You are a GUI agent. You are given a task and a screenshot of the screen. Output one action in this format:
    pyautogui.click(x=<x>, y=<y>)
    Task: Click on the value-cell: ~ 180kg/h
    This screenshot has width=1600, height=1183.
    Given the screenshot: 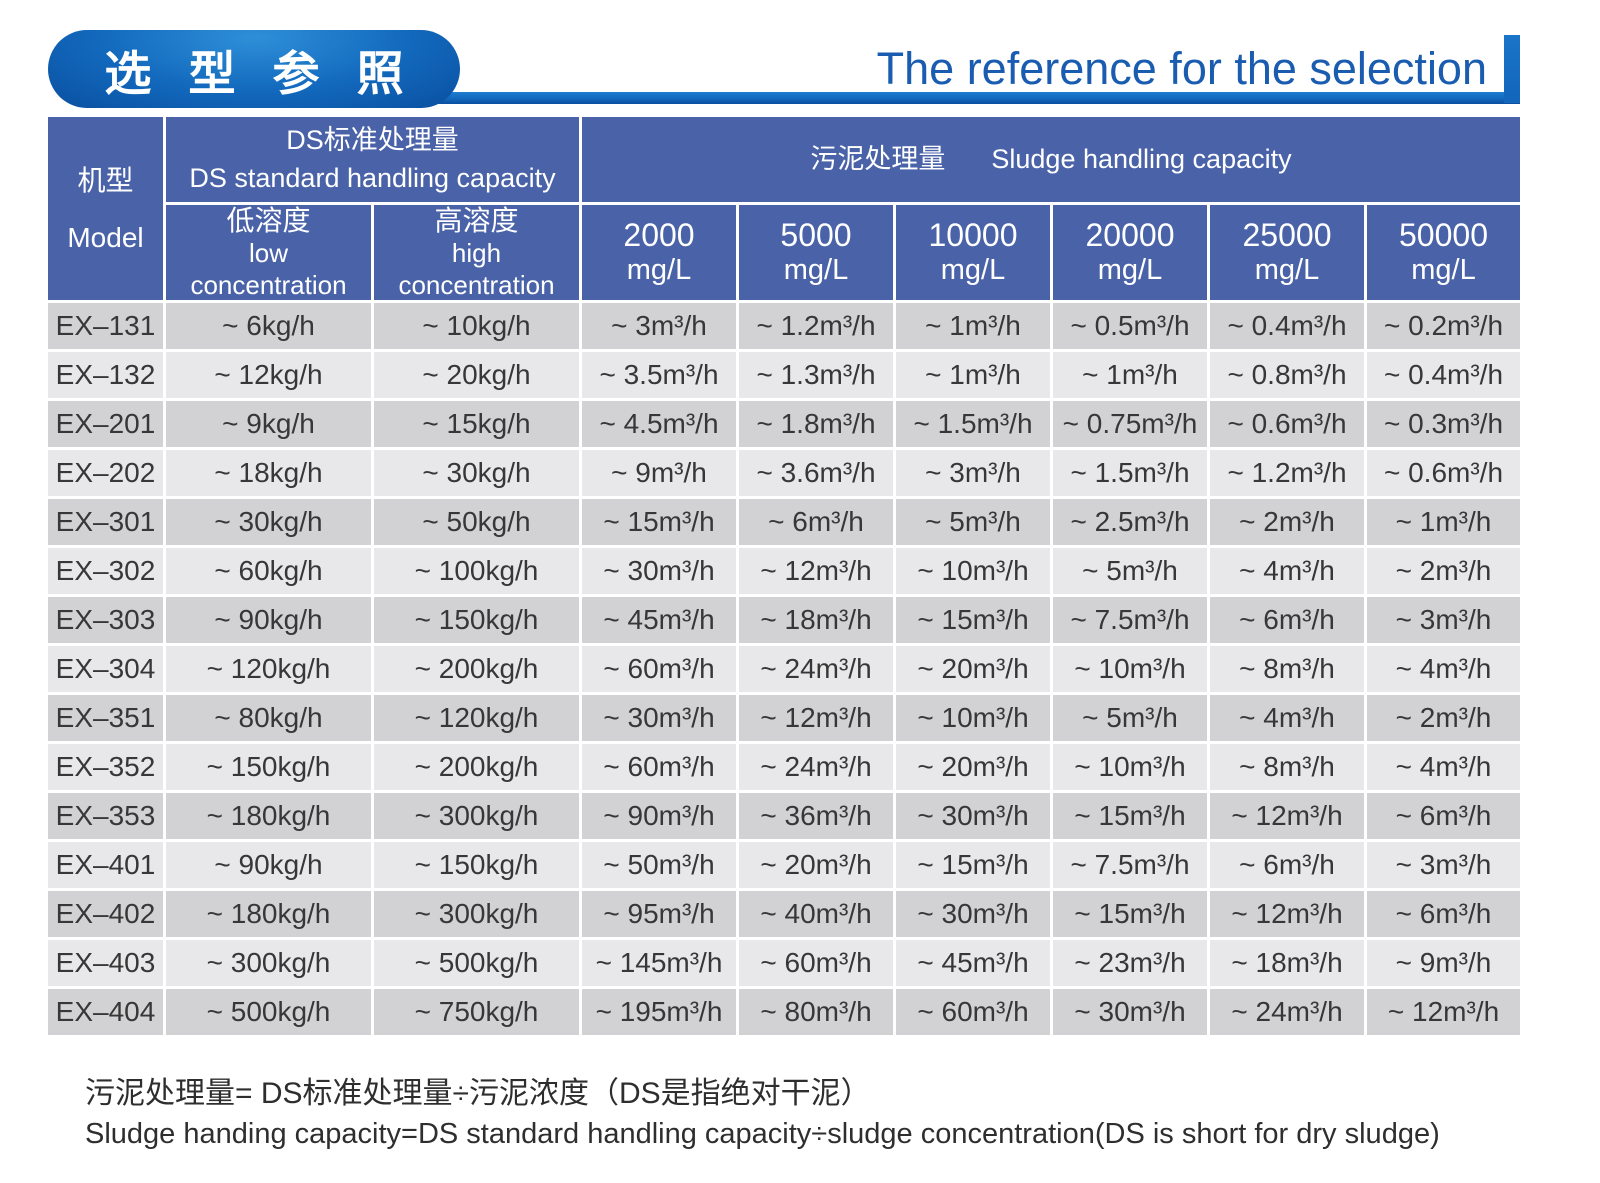 What is the action you would take?
    pyautogui.click(x=268, y=914)
    